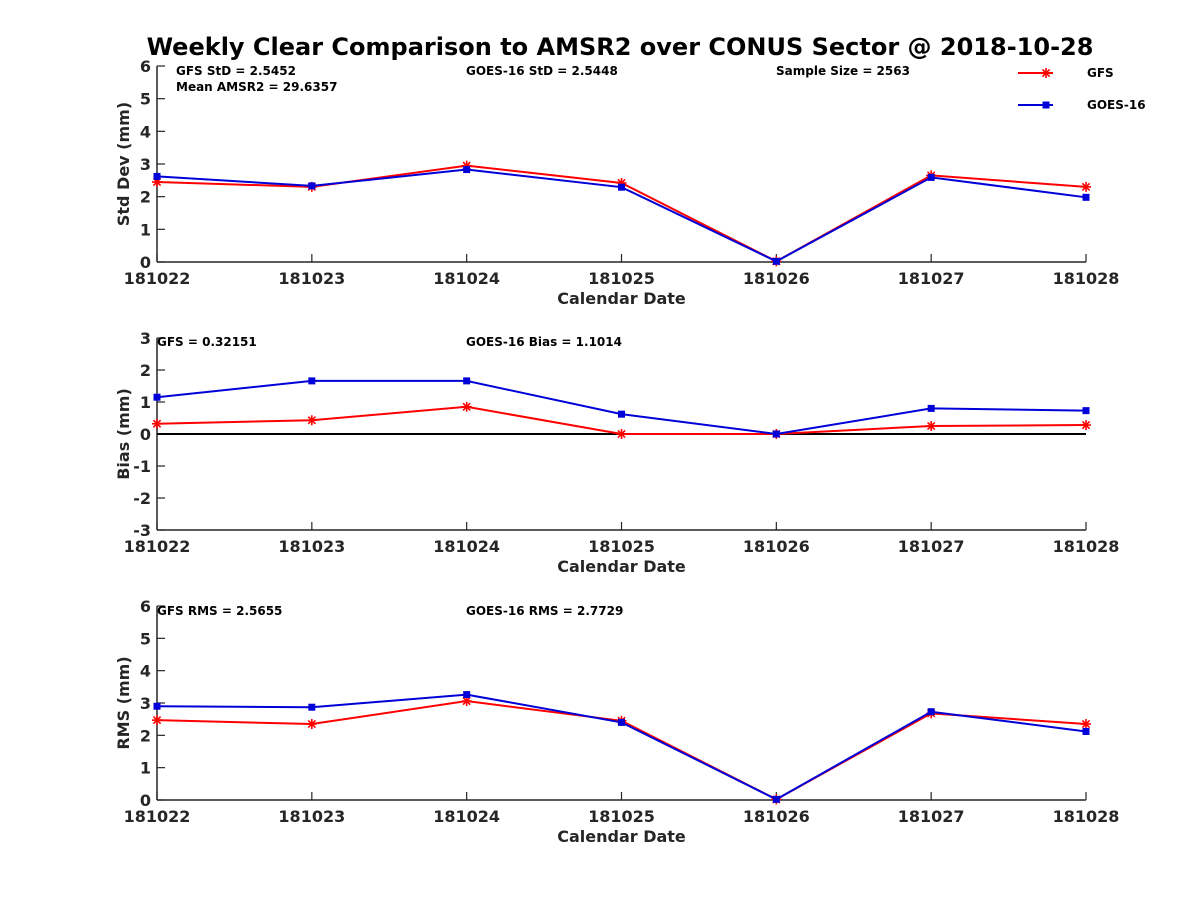  I want to click on stat-annotation: Sample Size = 2563, so click(843, 71).